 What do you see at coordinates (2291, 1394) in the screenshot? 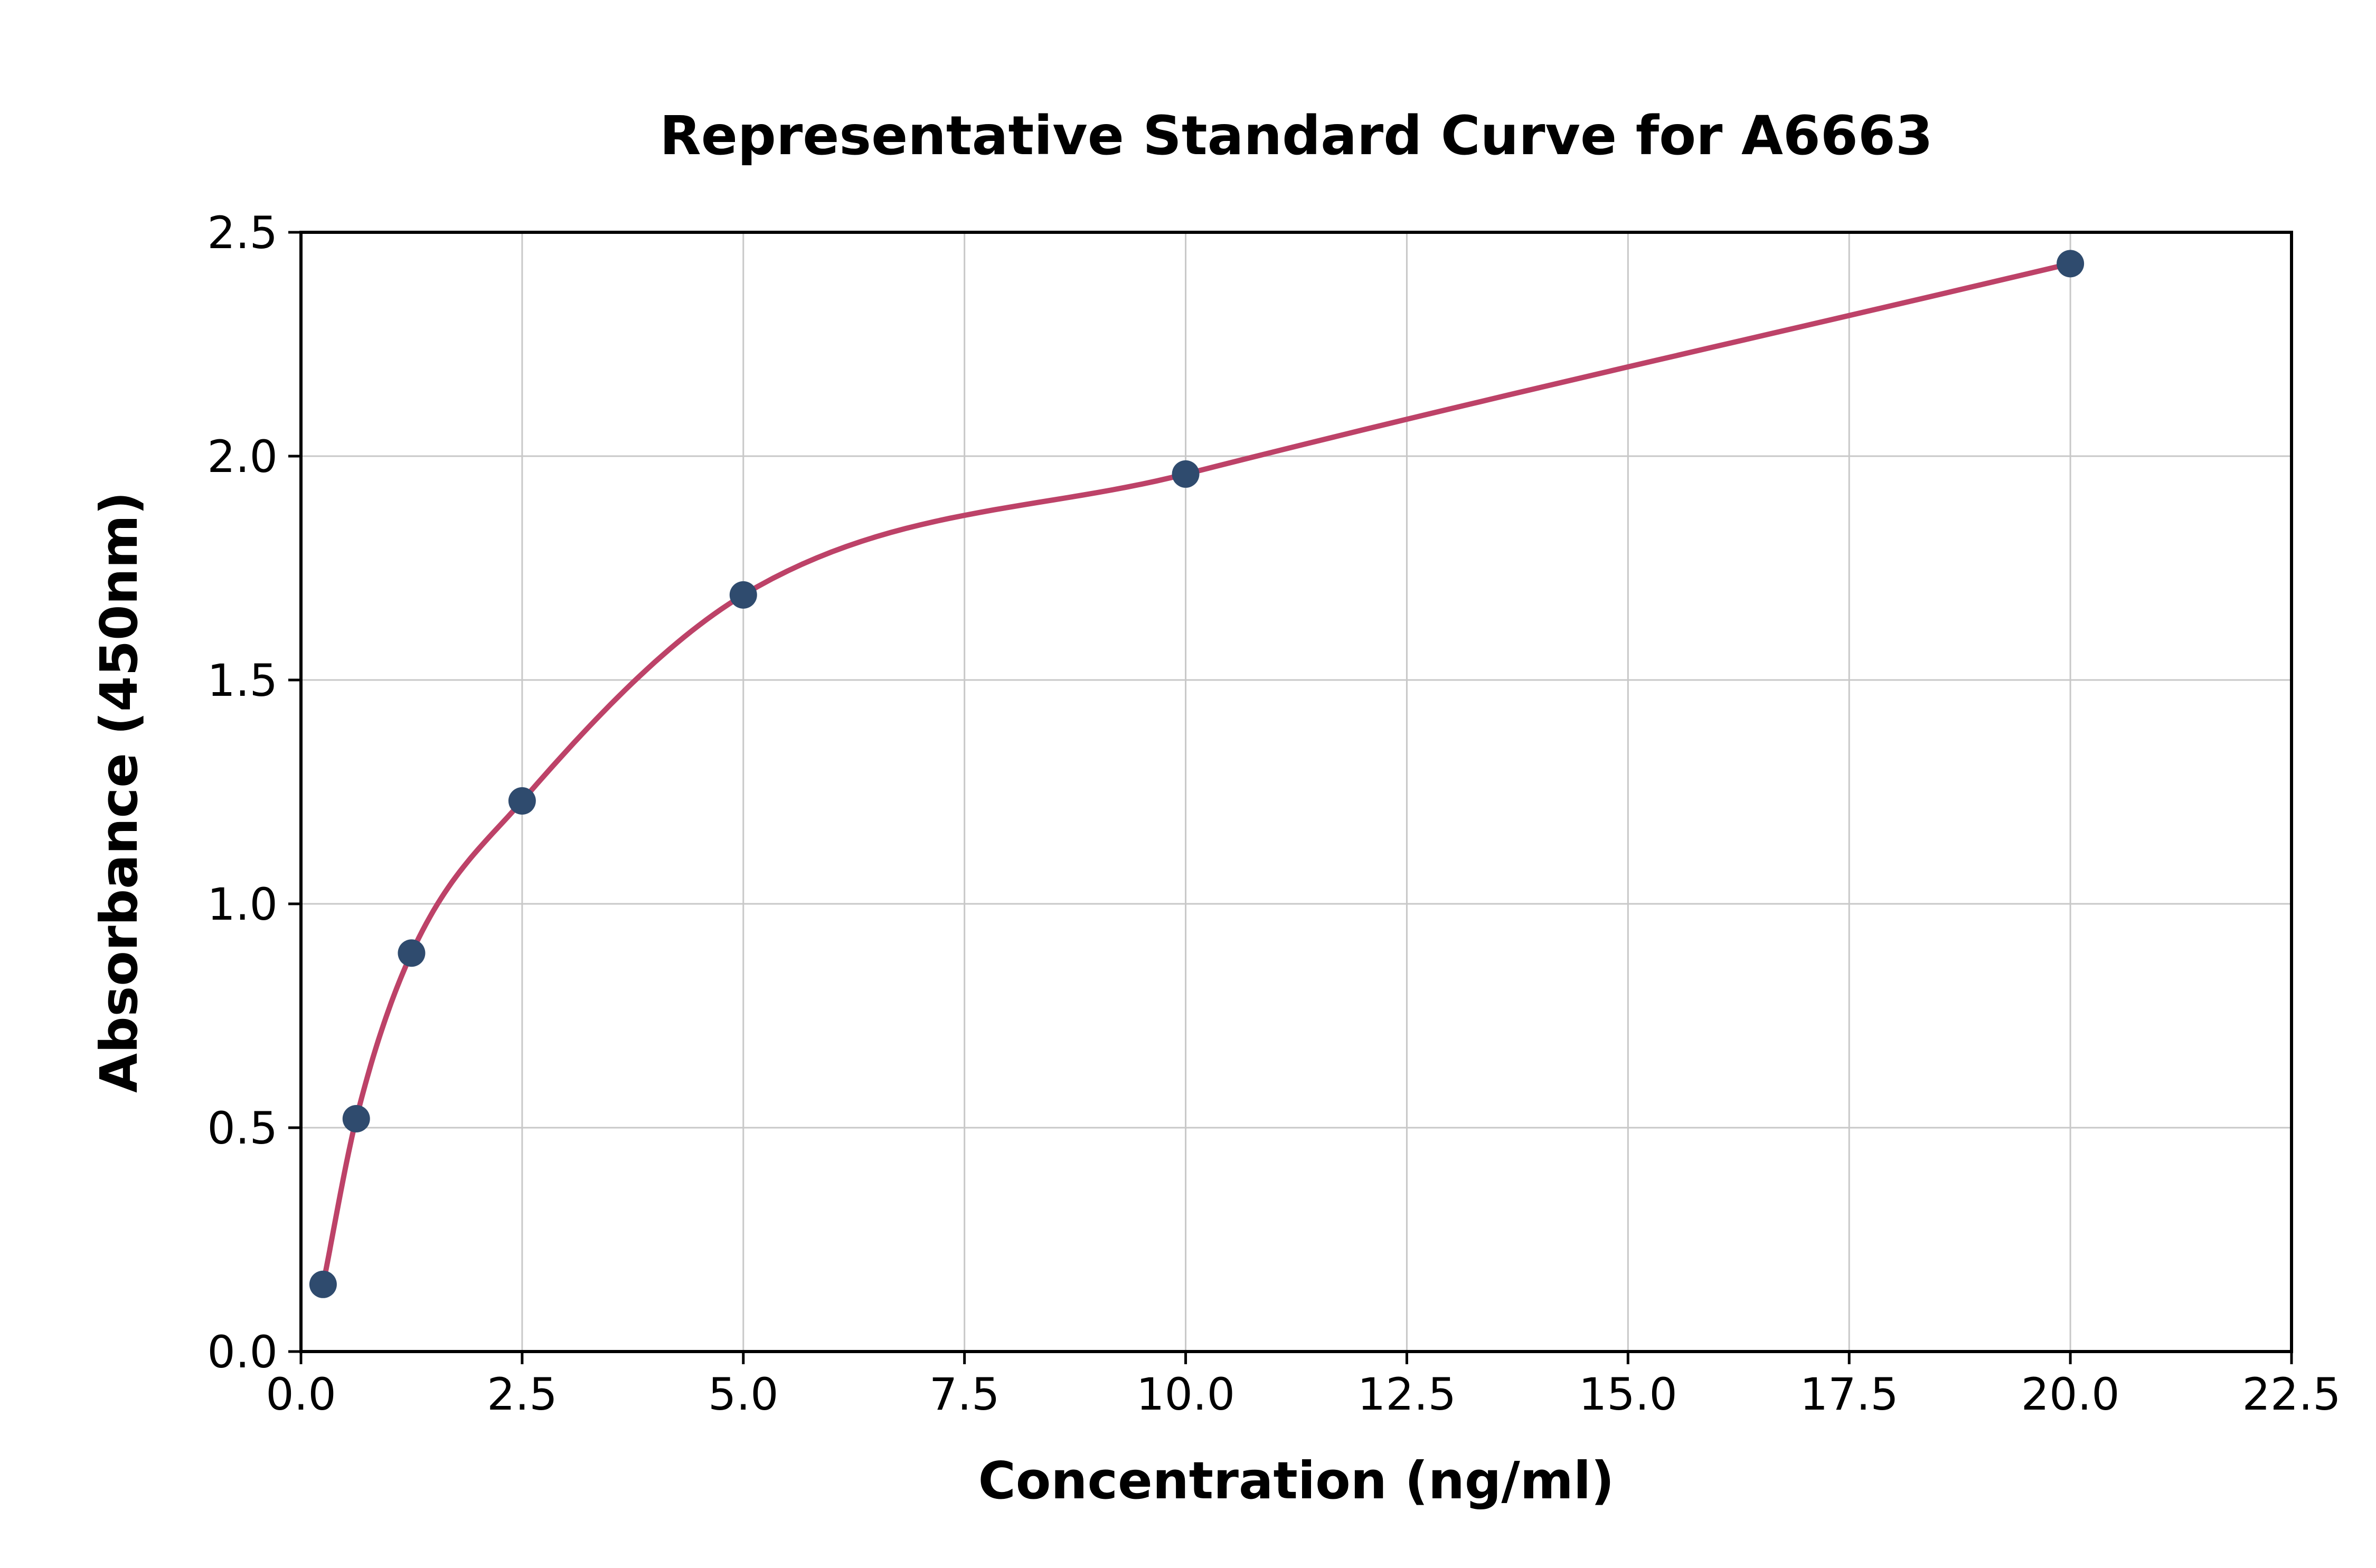
I see `x-tick-label: 22.5` at bounding box center [2291, 1394].